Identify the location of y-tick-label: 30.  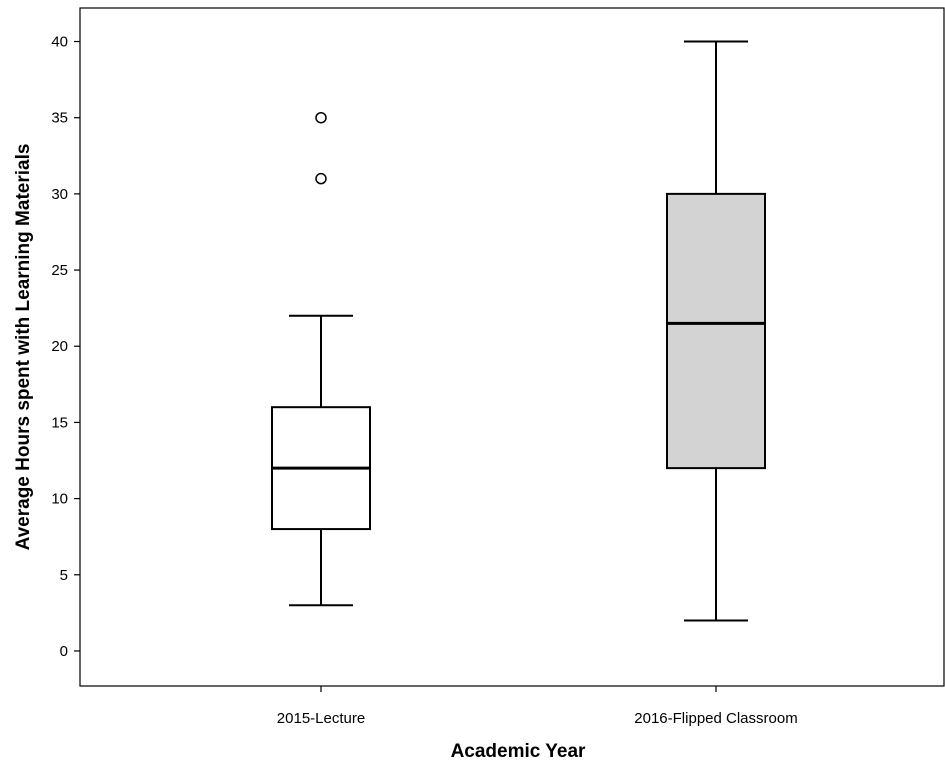
(59, 194).